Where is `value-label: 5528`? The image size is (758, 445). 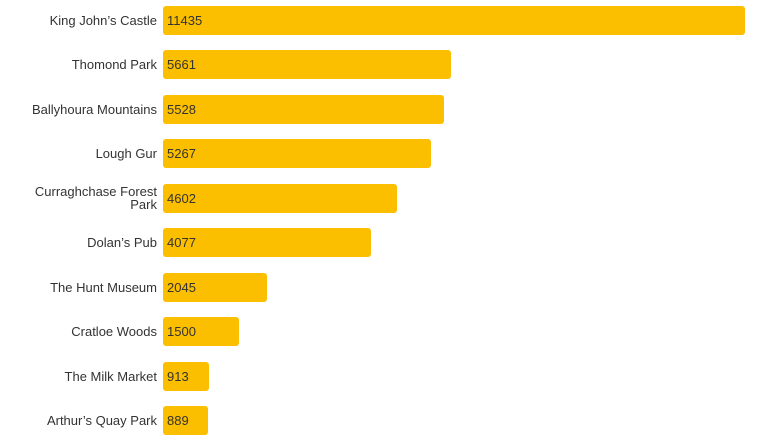 value-label: 5528 is located at coordinates (181, 109).